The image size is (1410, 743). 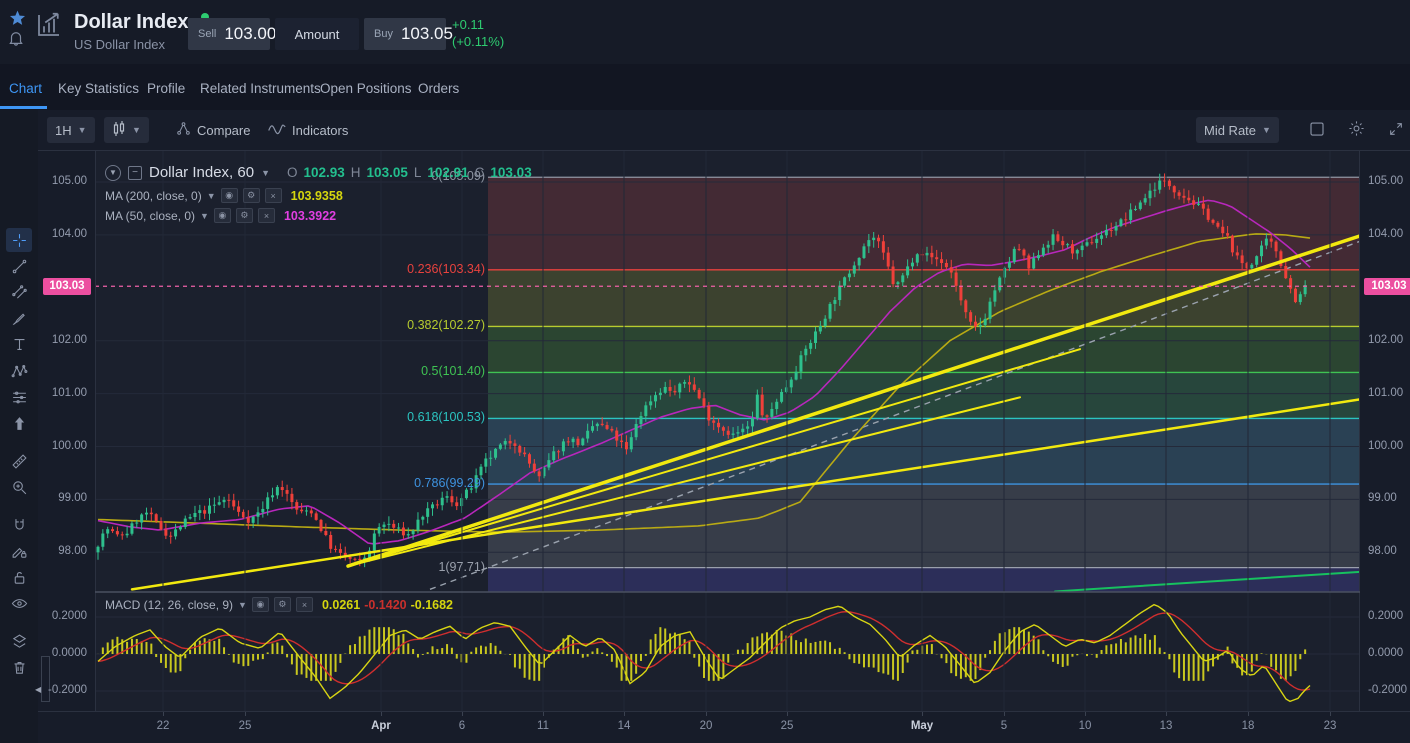 What do you see at coordinates (19, 423) in the screenshot?
I see `tool-arrow-up-icon` at bounding box center [19, 423].